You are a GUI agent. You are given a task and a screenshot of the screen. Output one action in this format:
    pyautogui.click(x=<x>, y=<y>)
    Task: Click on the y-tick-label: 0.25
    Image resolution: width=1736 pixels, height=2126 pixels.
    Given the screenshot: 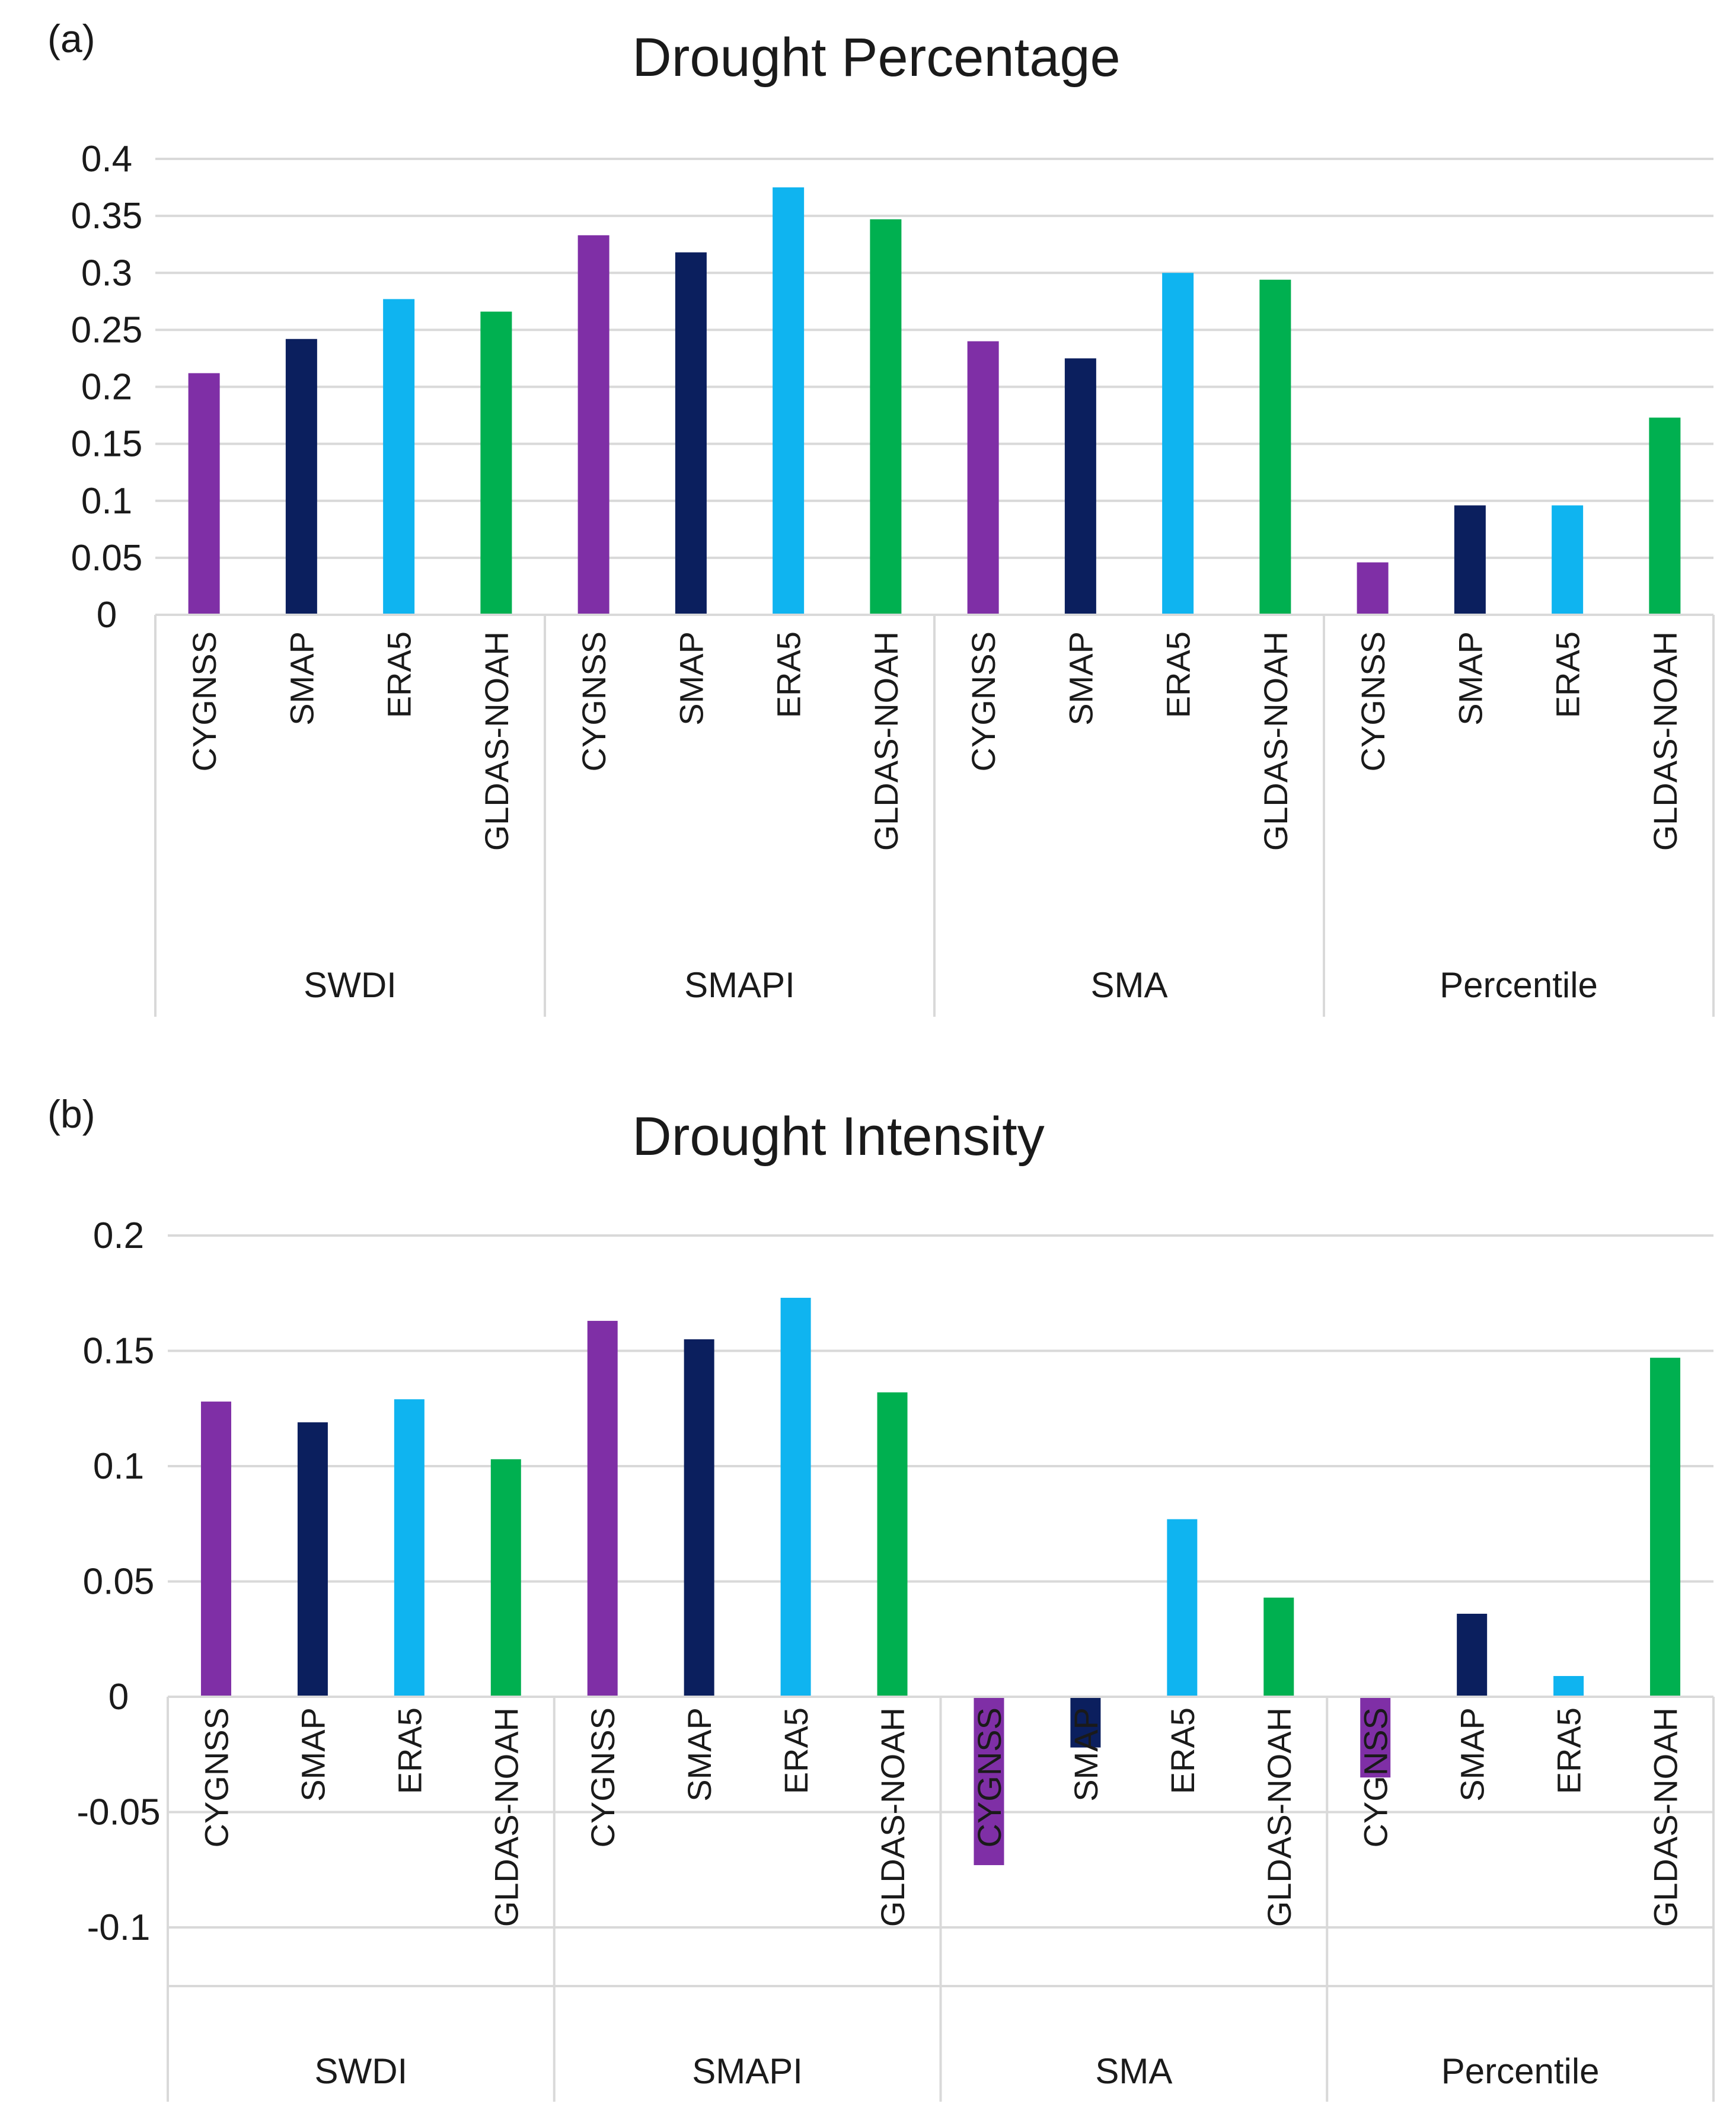 What is the action you would take?
    pyautogui.click(x=107, y=329)
    